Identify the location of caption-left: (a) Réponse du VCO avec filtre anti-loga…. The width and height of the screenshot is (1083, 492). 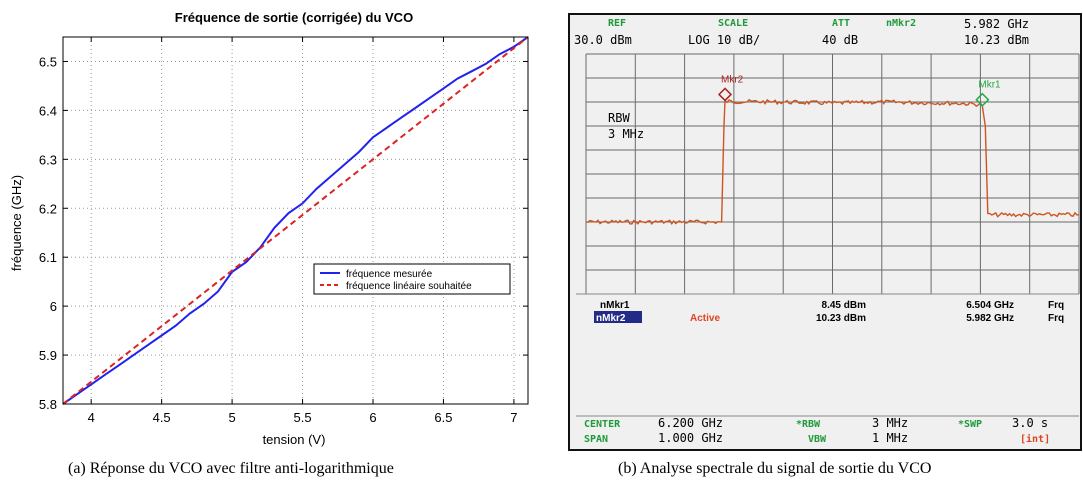
(231, 468).